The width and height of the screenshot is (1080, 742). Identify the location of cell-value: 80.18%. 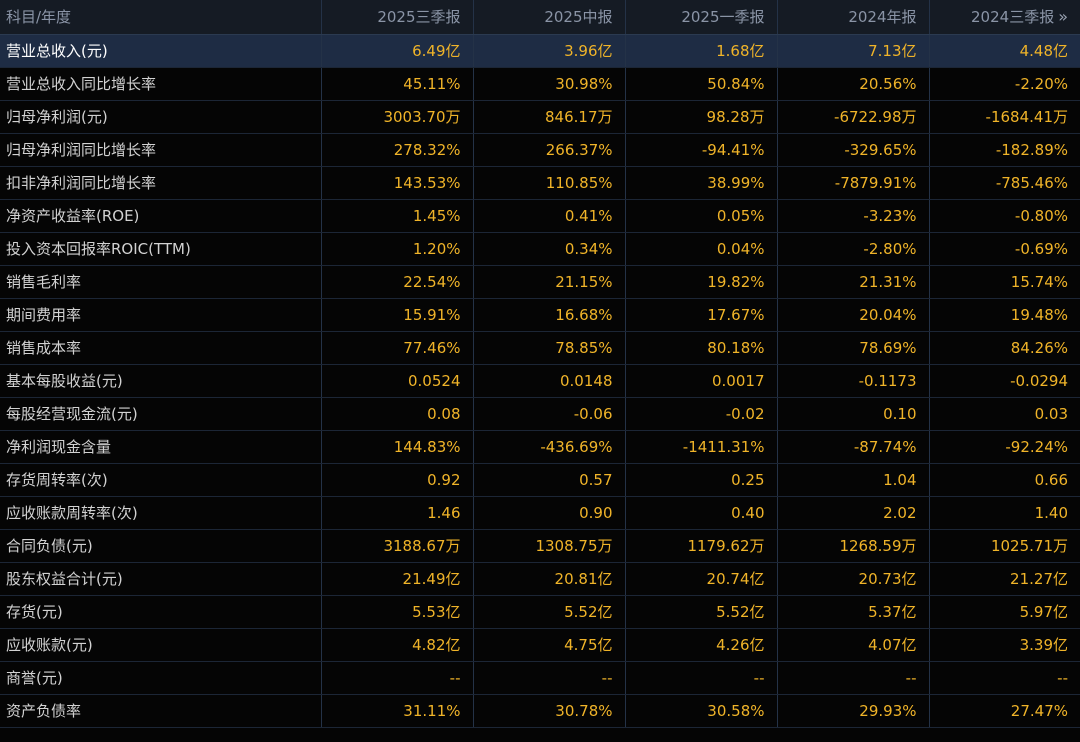
(701, 348).